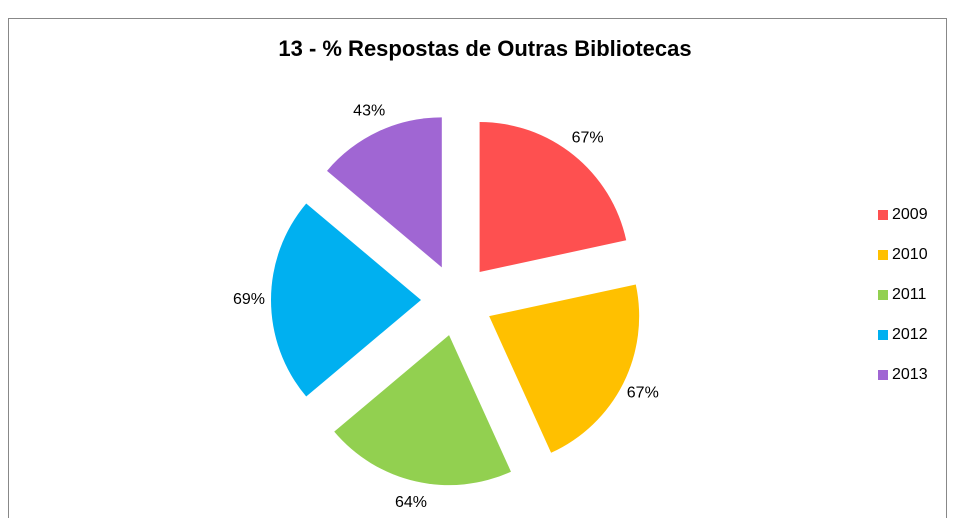 The image size is (954, 523). Describe the element at coordinates (249, 299) in the screenshot. I see `data-label: 69%` at that location.